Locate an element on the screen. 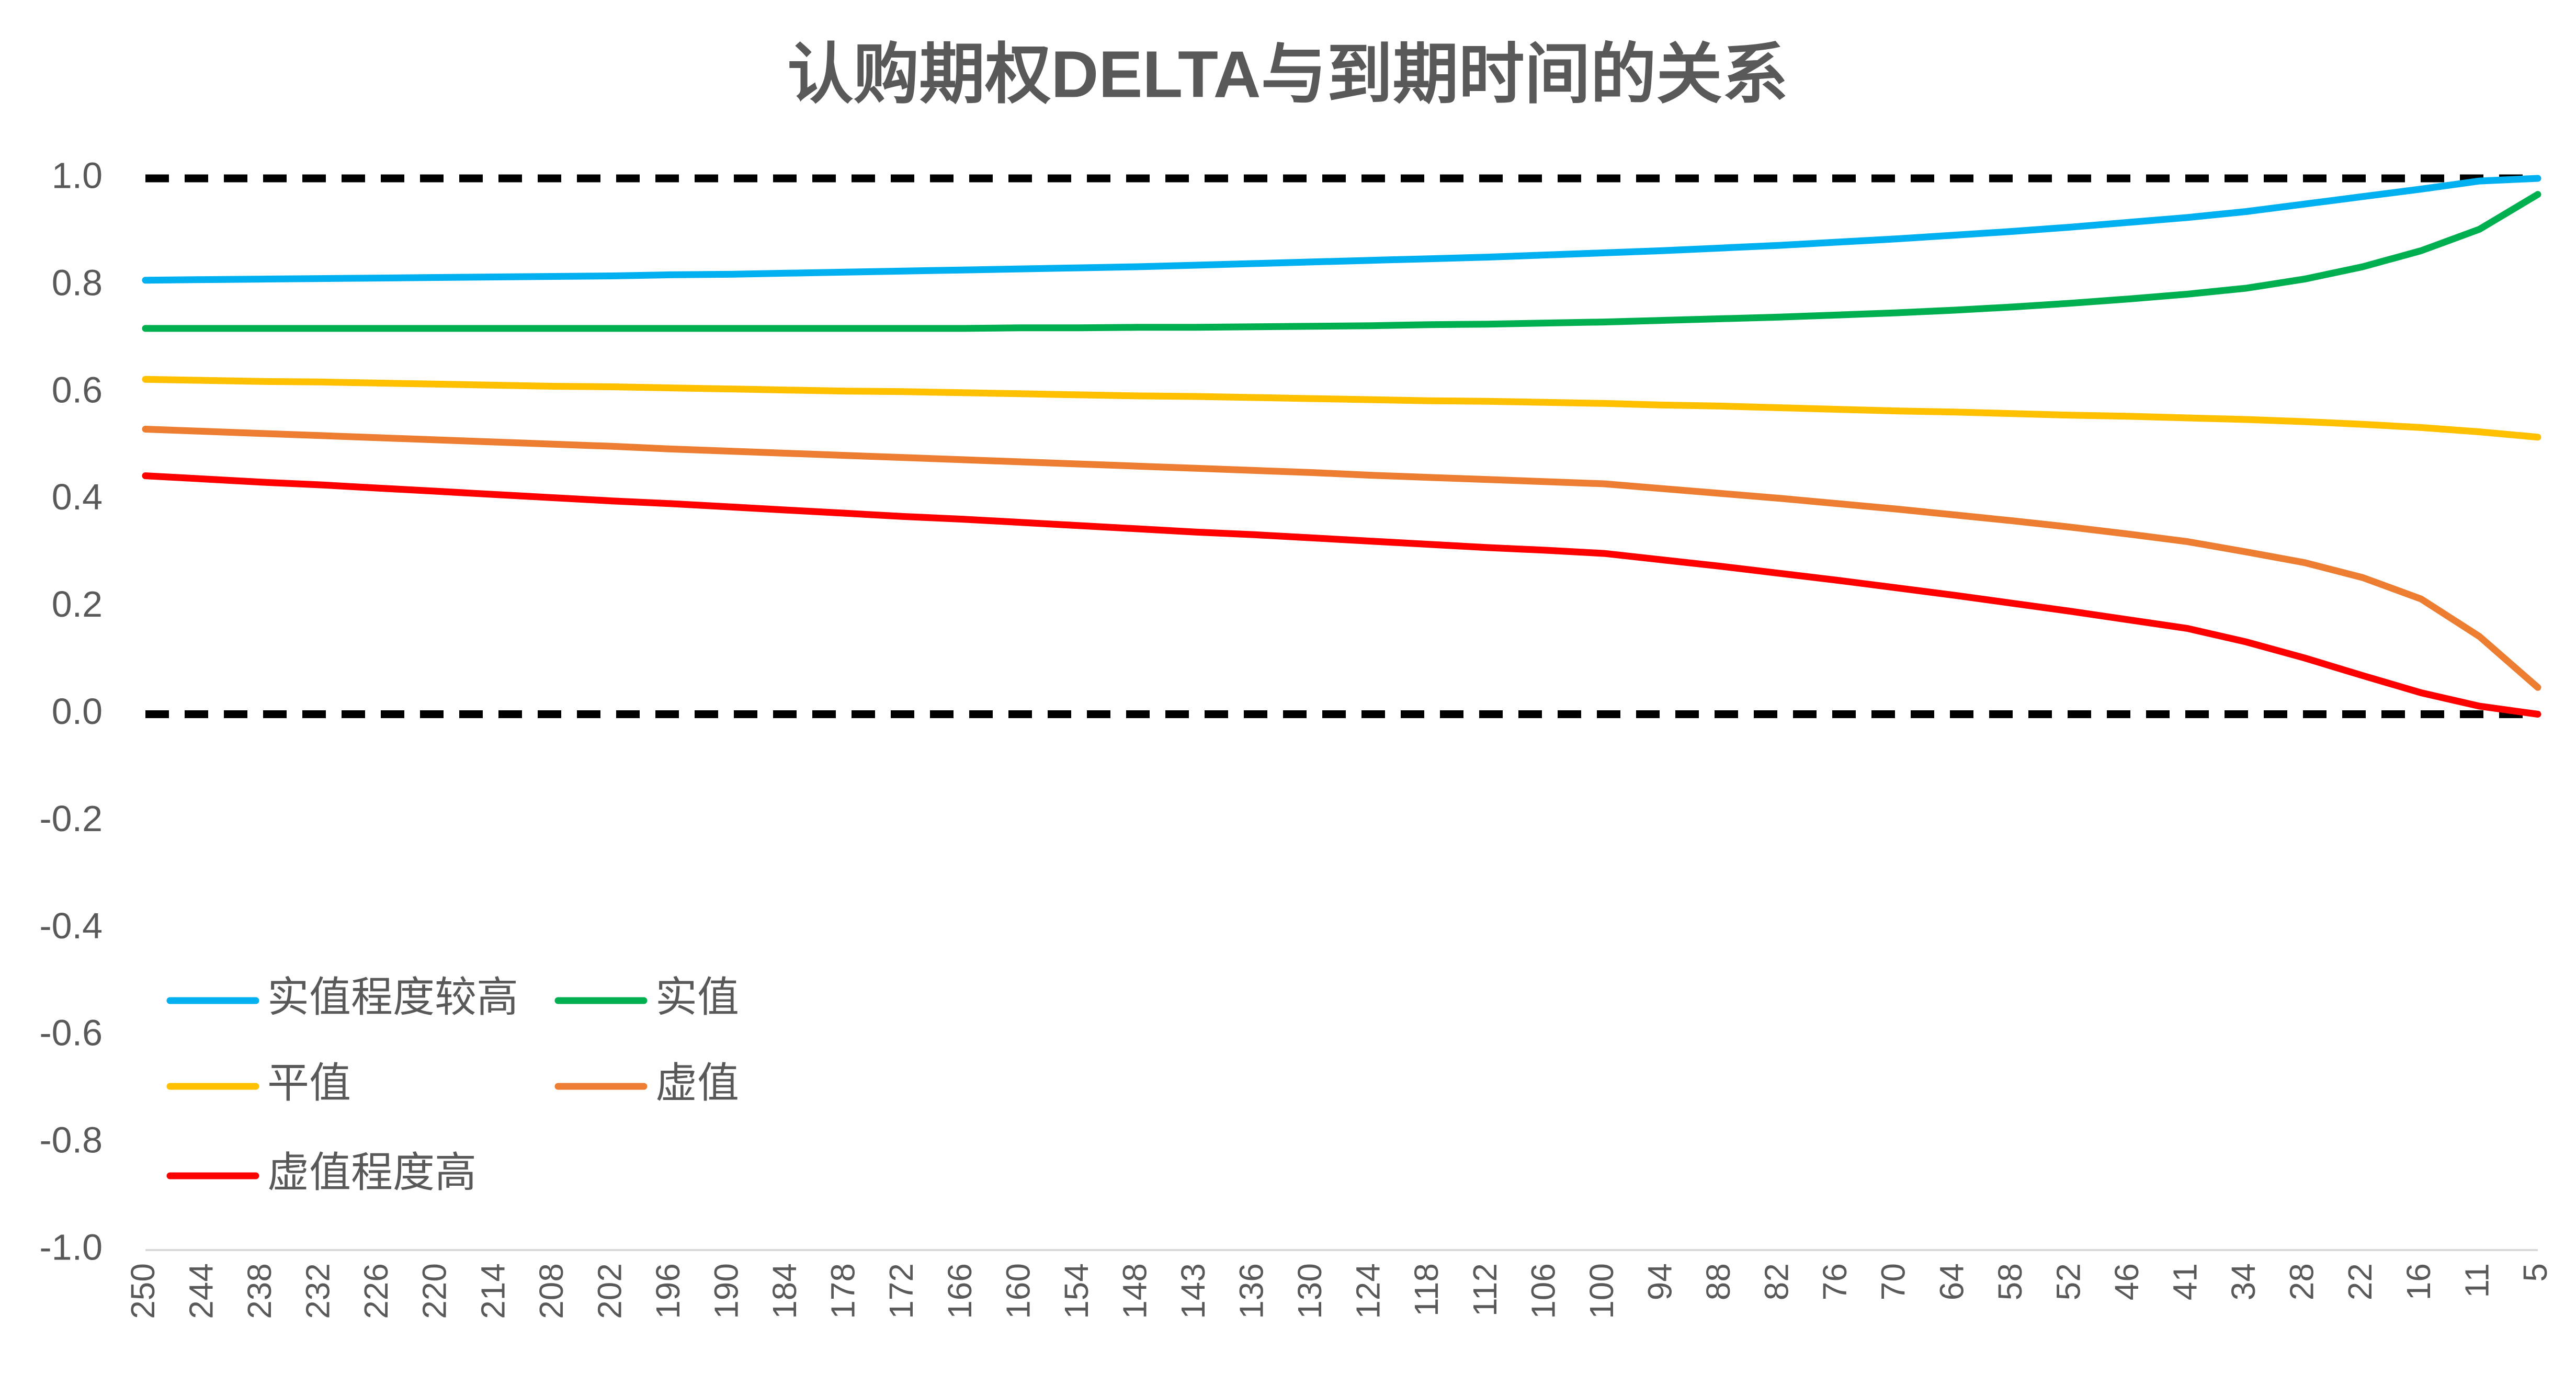 This screenshot has height=1373, width=2576. x-tick-label: 94 is located at coordinates (1659, 1282).